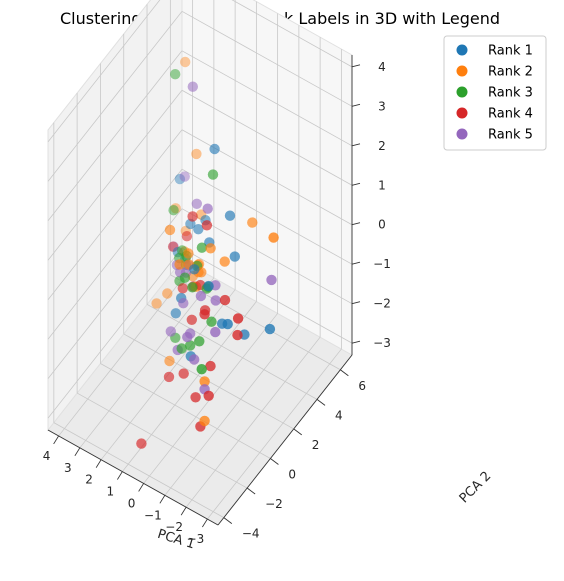 The height and width of the screenshot is (581, 564). Describe the element at coordinates (274, 504) in the screenshot. I see `y-tick-label: −2` at that location.